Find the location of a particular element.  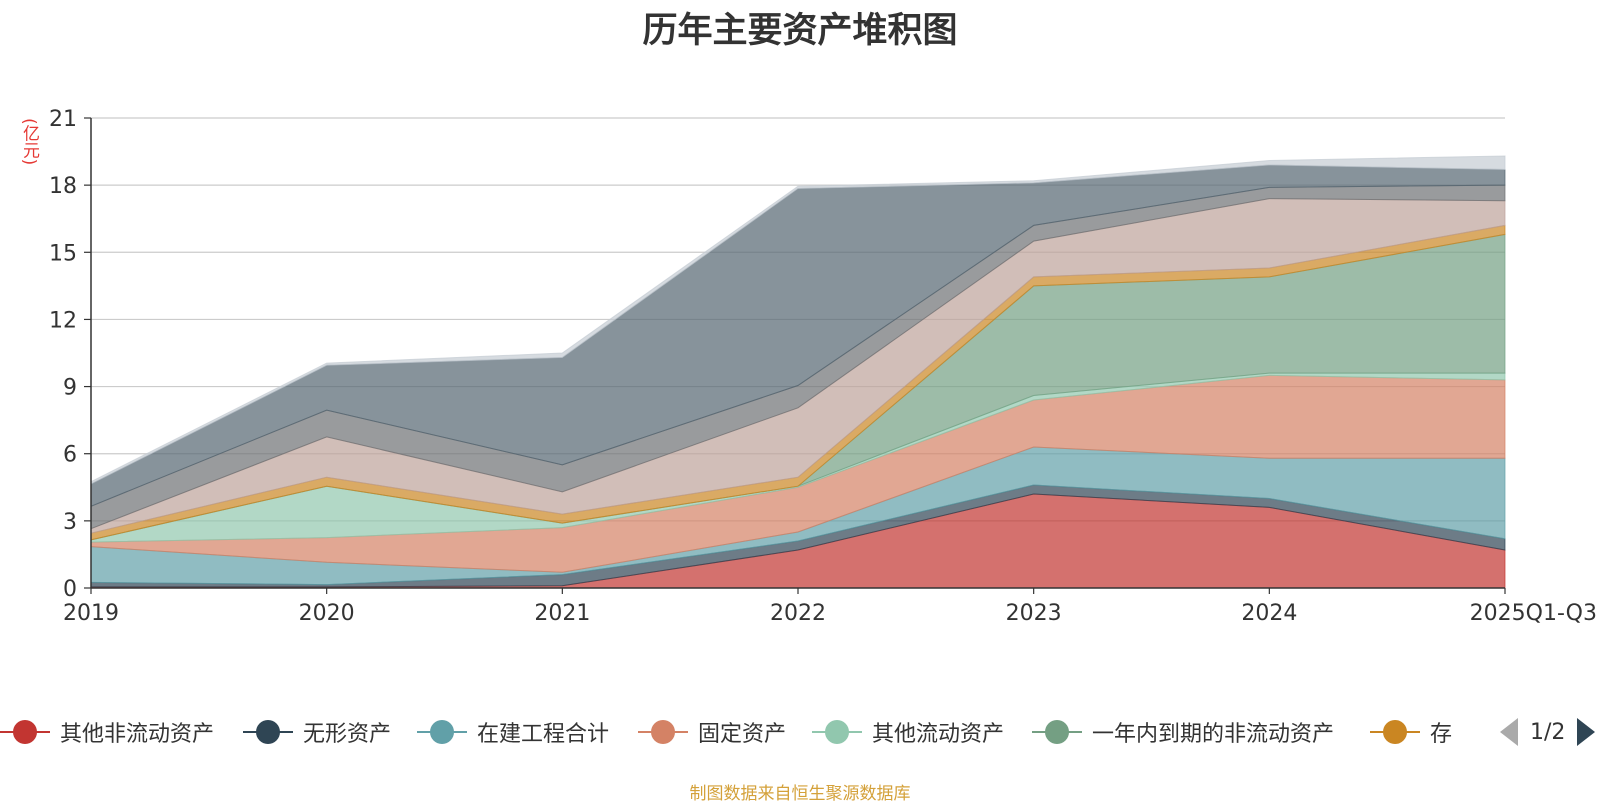

y-tick-label: 9 is located at coordinates (70, 388).